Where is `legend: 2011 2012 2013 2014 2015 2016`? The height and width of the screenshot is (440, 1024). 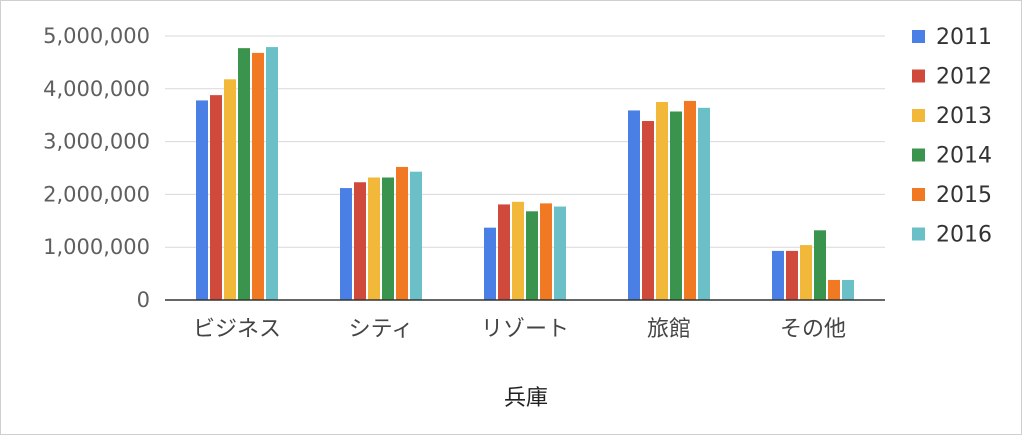 legend: 2011 2012 2013 2014 2015 2016 is located at coordinates (952, 136).